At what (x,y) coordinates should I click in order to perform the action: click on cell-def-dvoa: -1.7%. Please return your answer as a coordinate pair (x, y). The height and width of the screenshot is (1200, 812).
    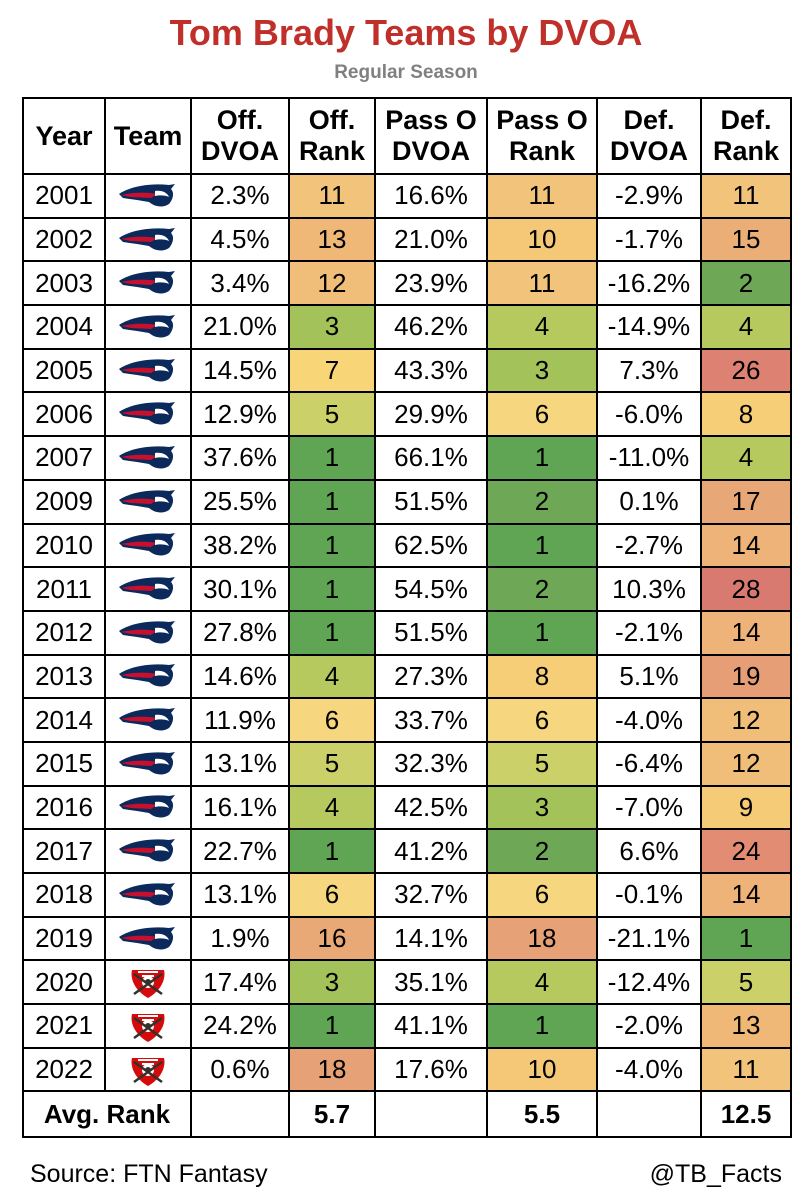
    Looking at the image, I should click on (649, 239).